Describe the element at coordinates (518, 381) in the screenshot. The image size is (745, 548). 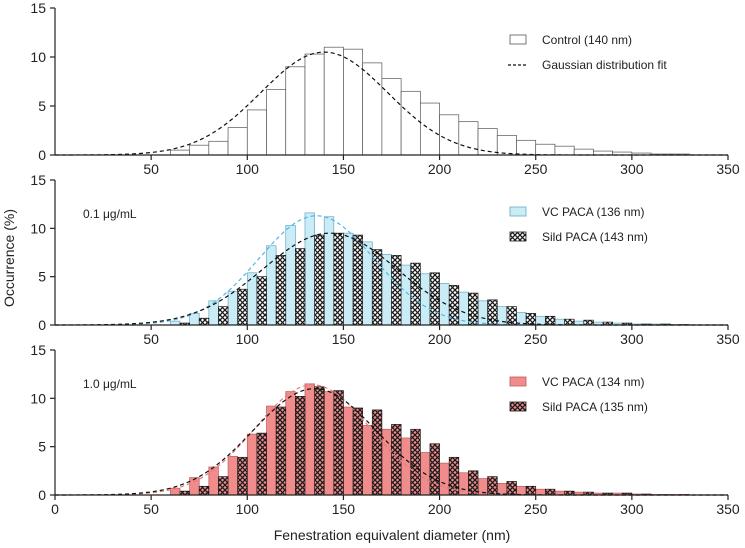
I see `legend-swatch-red` at that location.